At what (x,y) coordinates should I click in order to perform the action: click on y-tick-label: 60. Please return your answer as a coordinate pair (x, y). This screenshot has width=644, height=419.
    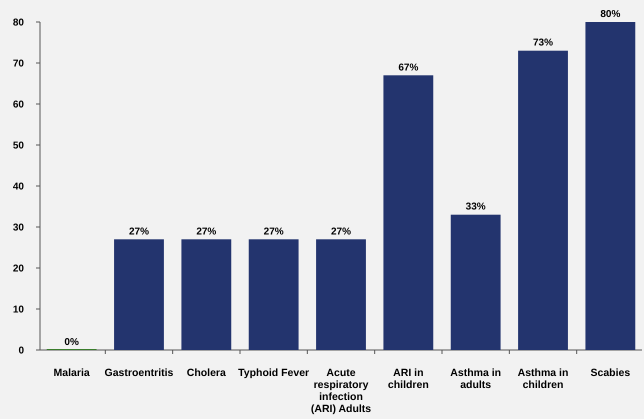
    Looking at the image, I should click on (18, 105).